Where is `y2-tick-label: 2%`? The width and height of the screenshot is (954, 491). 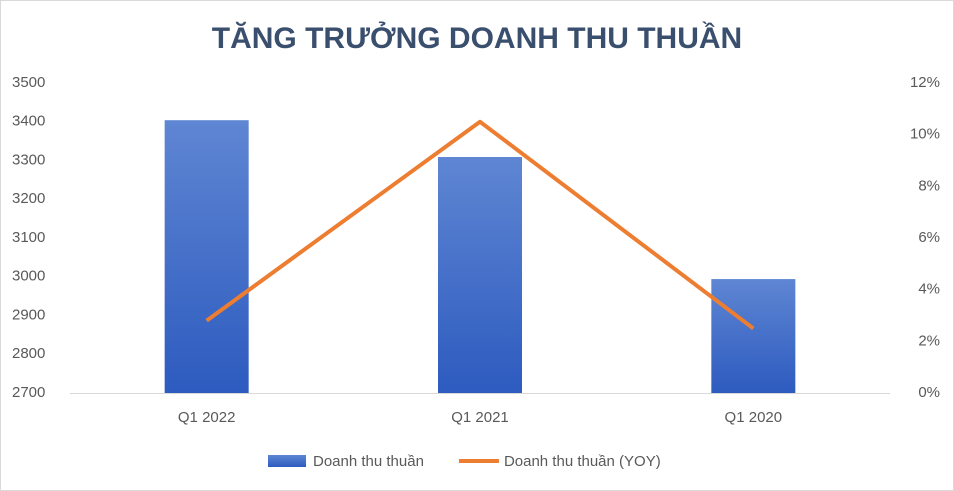 y2-tick-label: 2% is located at coordinates (929, 340).